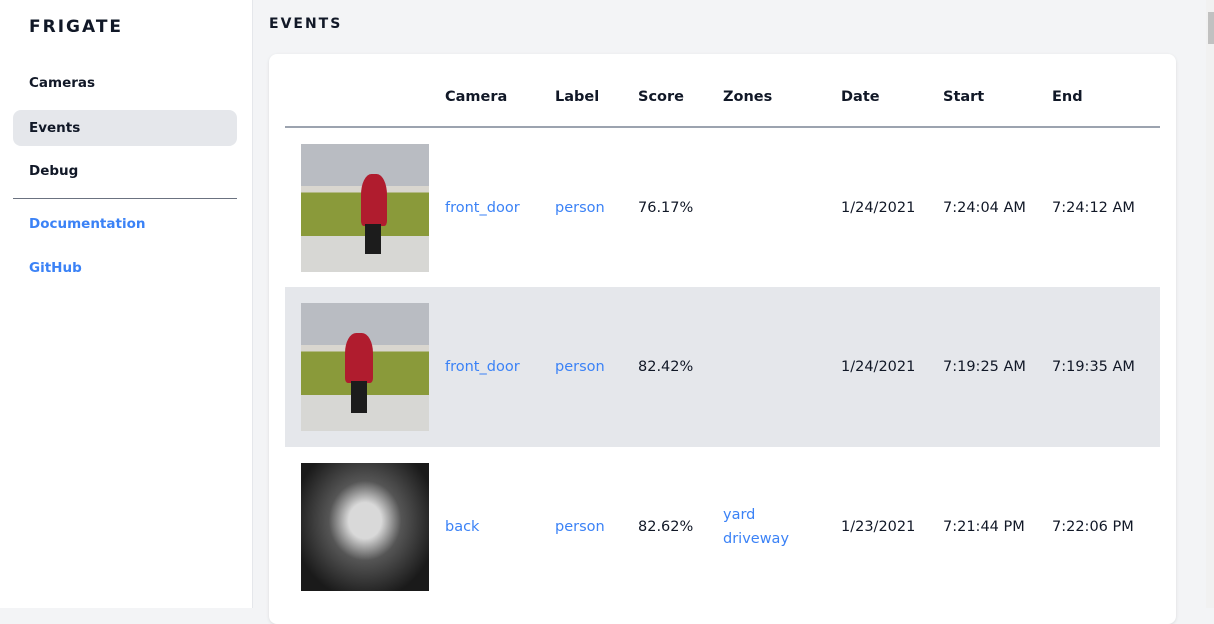  Describe the element at coordinates (997, 91) in the screenshot. I see `header-start: Start` at that location.